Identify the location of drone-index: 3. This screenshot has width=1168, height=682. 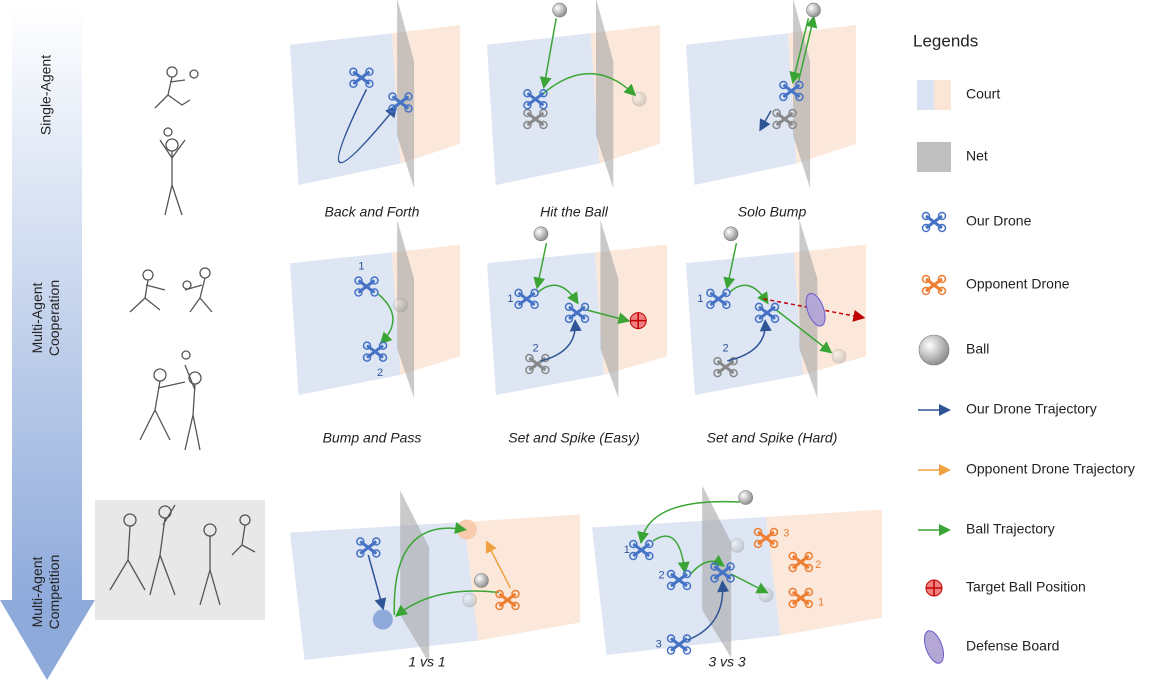
(659, 644).